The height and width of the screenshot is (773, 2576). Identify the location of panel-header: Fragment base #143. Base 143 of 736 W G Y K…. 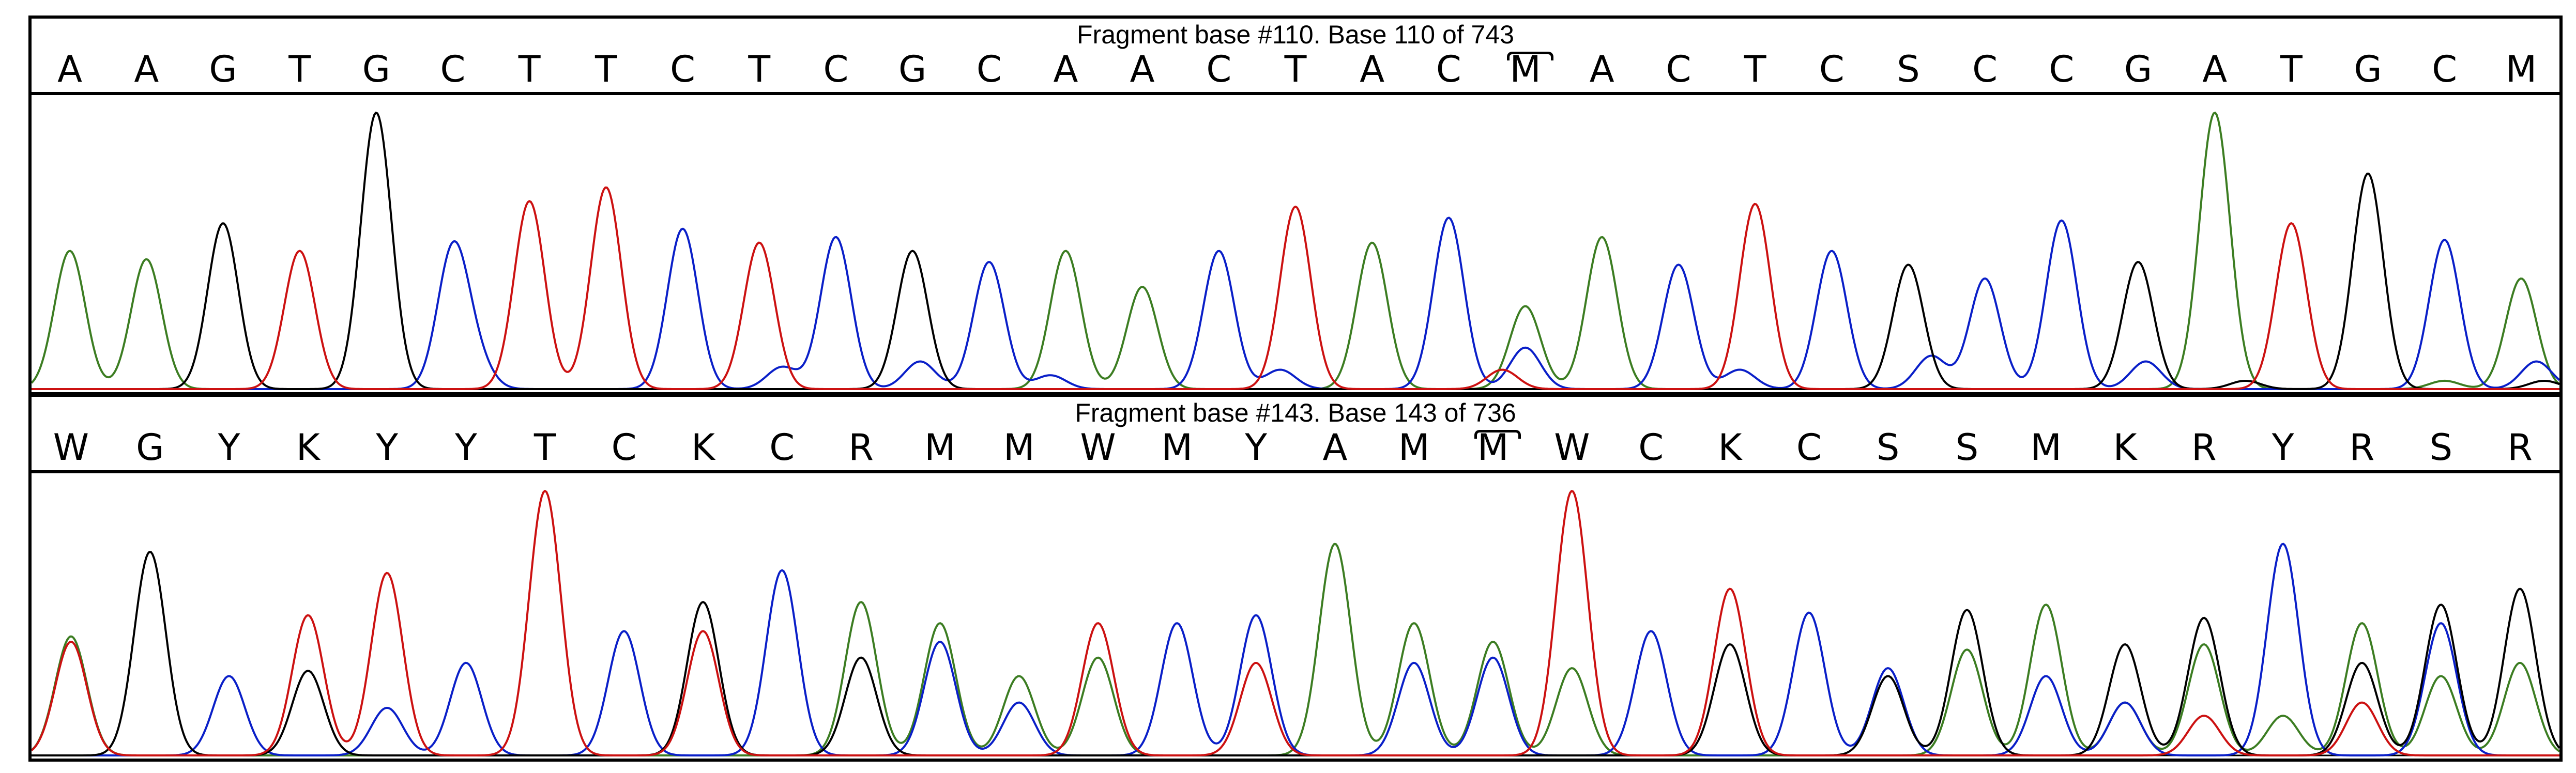
(1295, 435).